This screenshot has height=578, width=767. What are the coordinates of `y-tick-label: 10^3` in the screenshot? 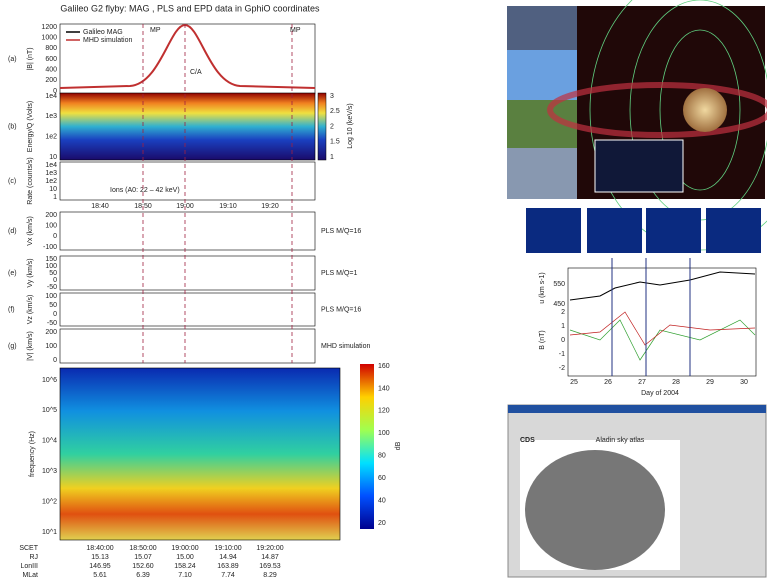 It's located at (49, 471).